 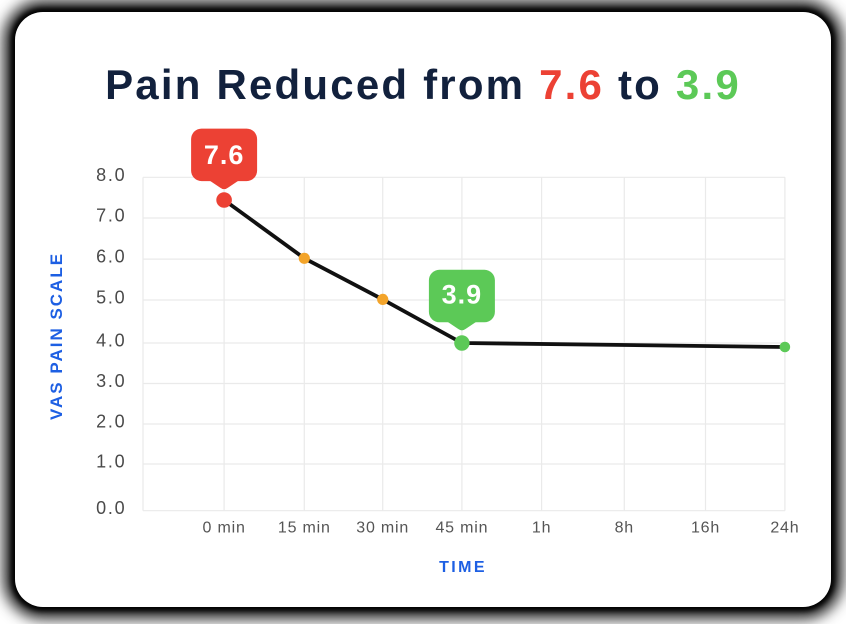 I want to click on svg-text: 6.0, so click(x=111, y=257).